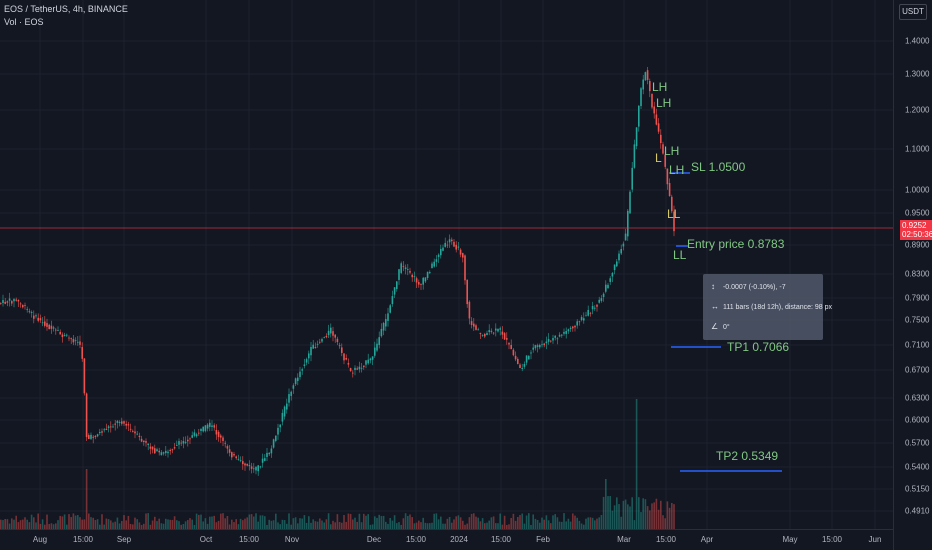 The height and width of the screenshot is (550, 932). Describe the element at coordinates (875, 539) in the screenshot. I see `time-tick: Jun` at that location.